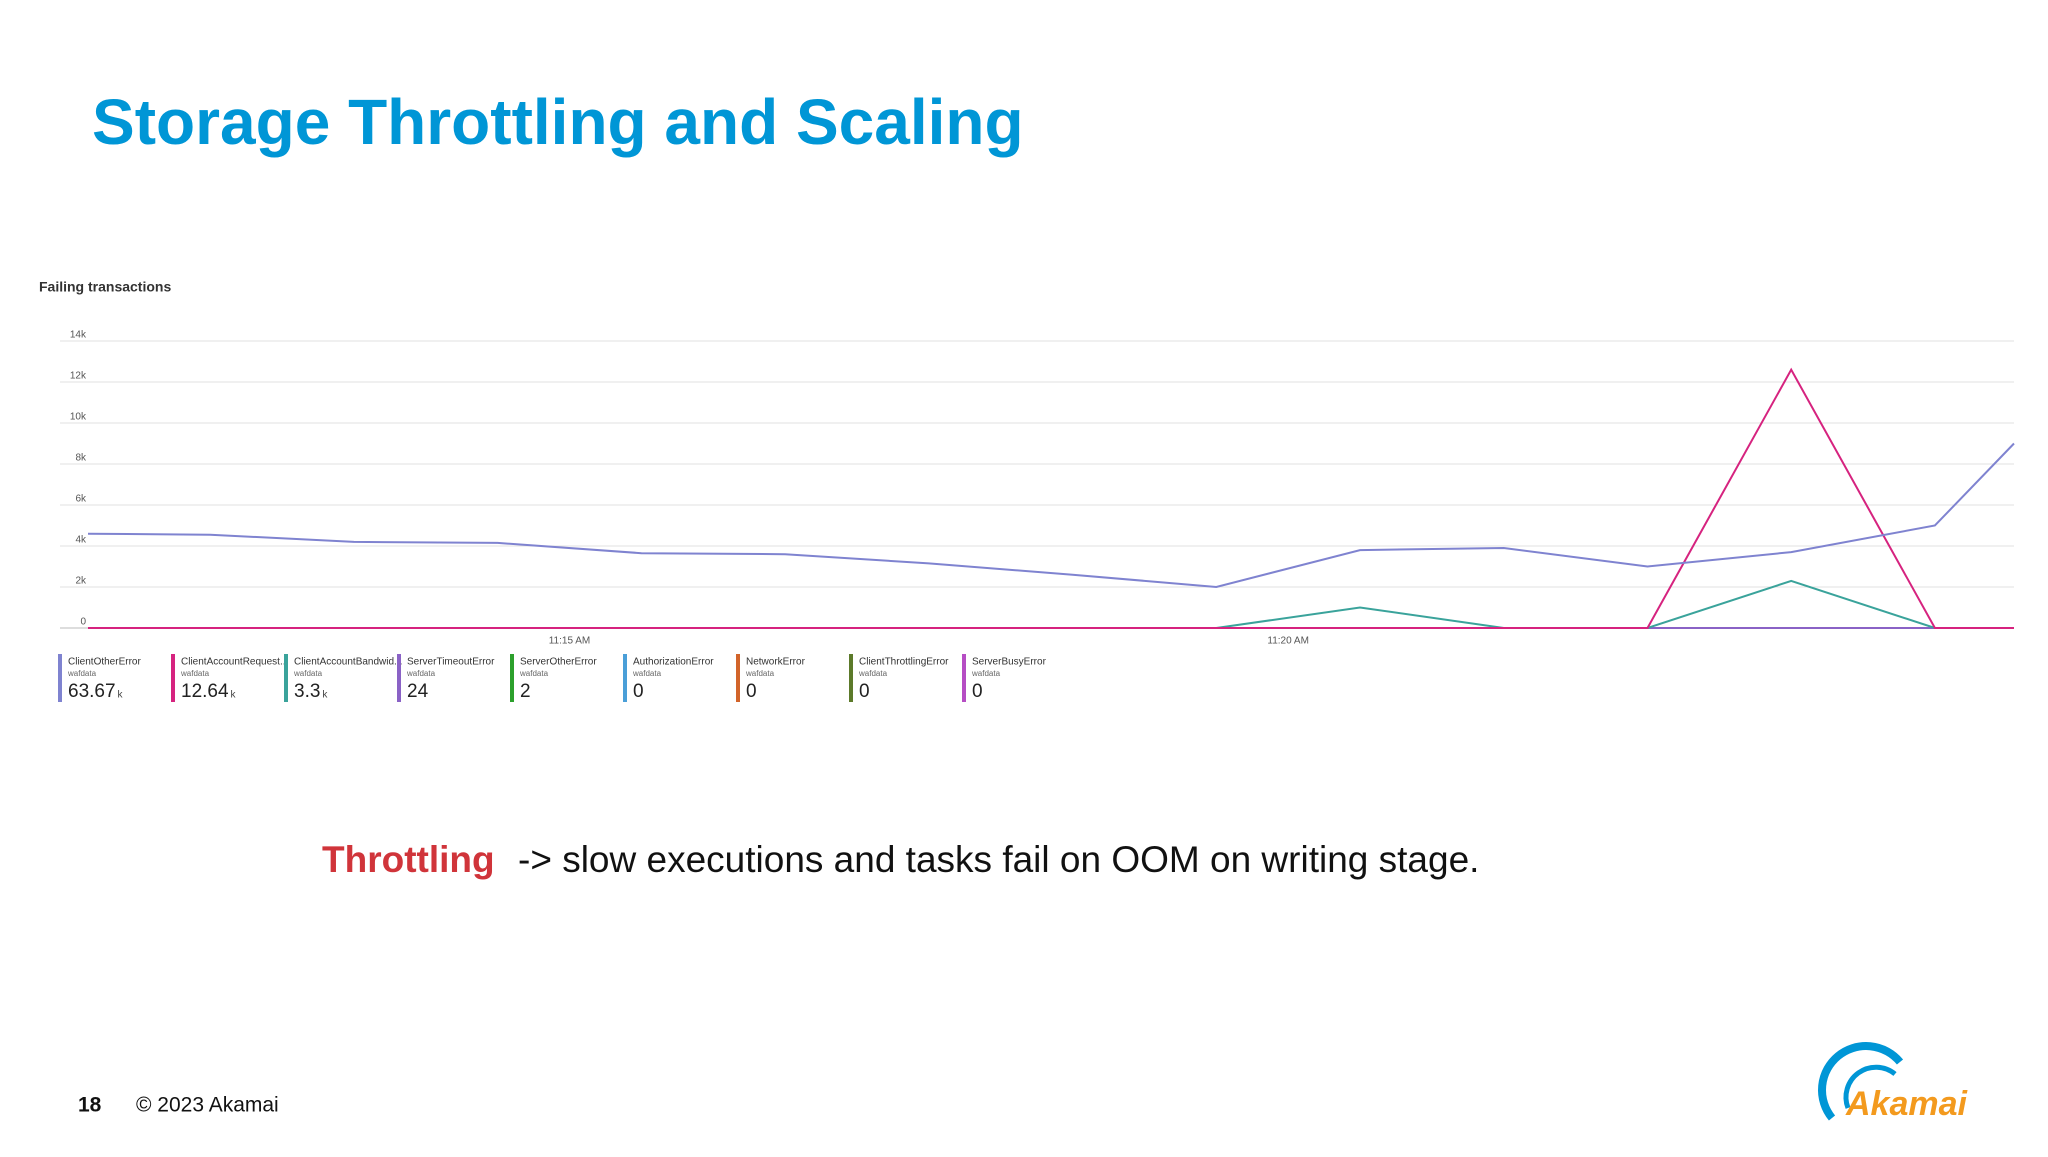 The height and width of the screenshot is (1157, 2048). Describe the element at coordinates (78, 417) in the screenshot. I see `y-tick-label: 10k` at that location.